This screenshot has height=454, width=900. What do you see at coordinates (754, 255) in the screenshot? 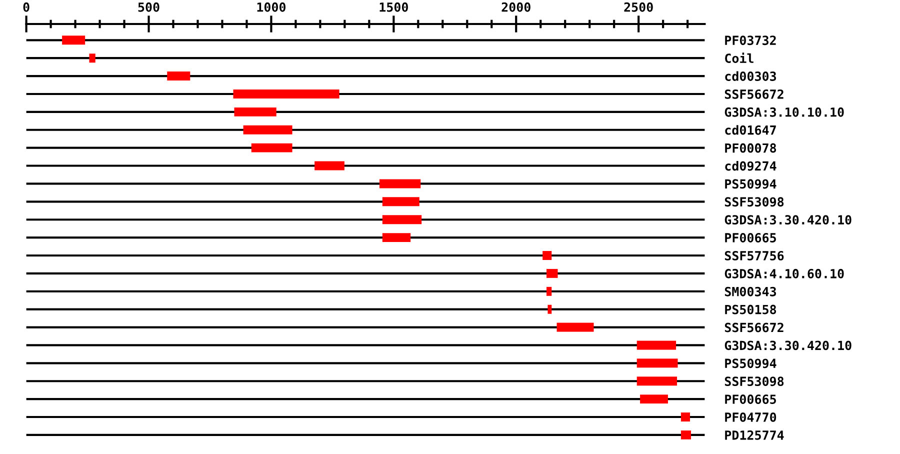
I see `y-tick-label: SSF57756` at bounding box center [754, 255].